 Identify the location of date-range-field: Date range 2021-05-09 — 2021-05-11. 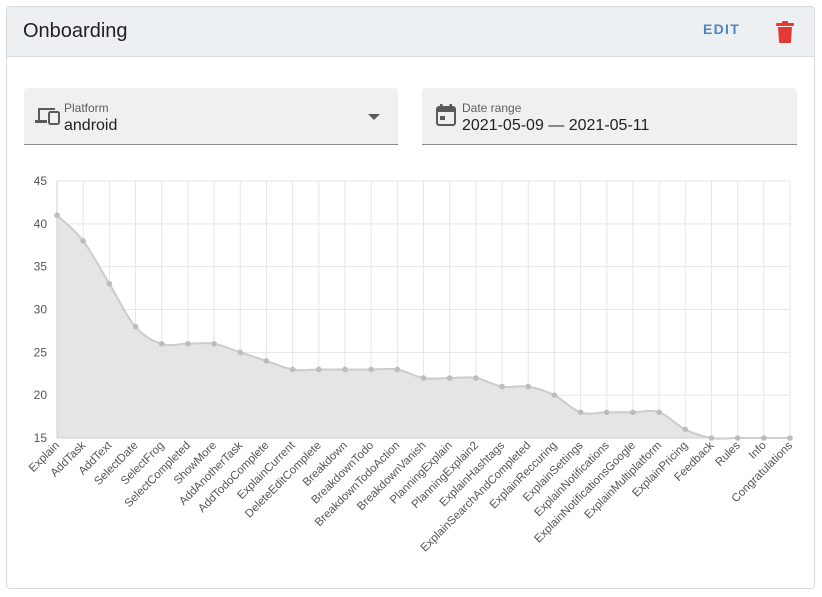
(609, 116).